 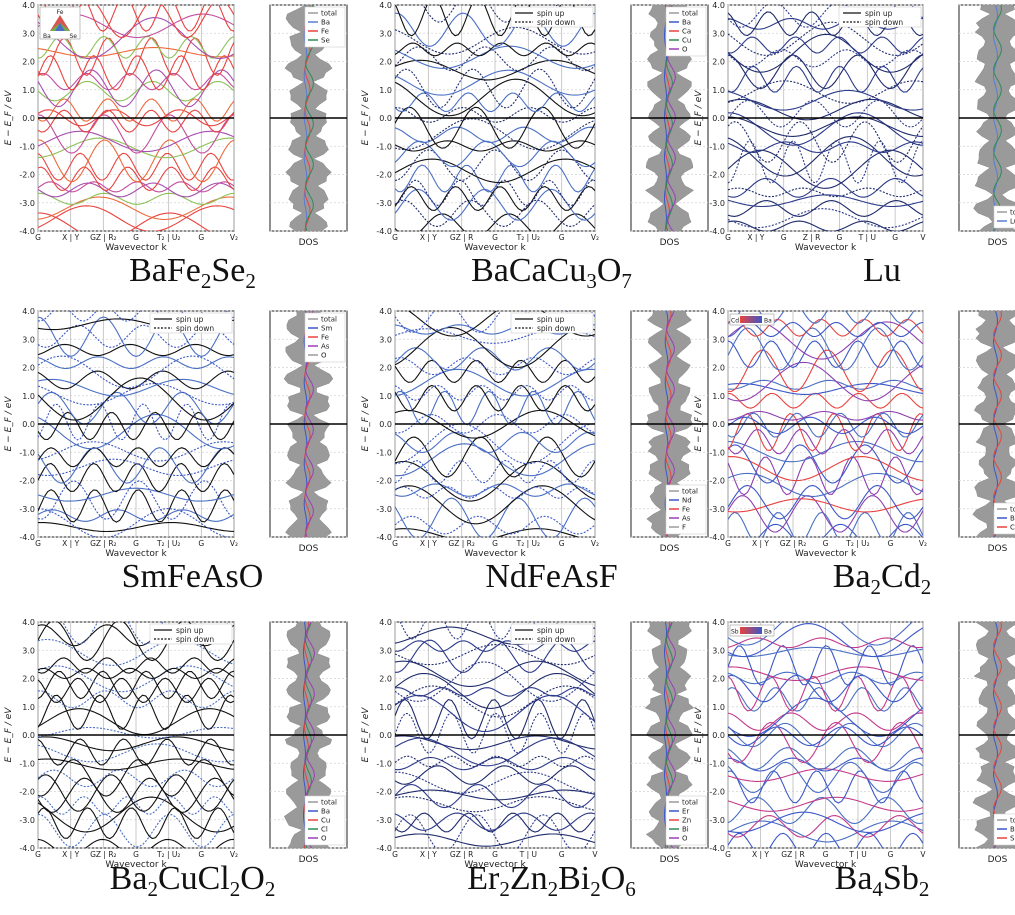 What do you see at coordinates (74, 36) in the screenshot?
I see `triangle-label: Se` at bounding box center [74, 36].